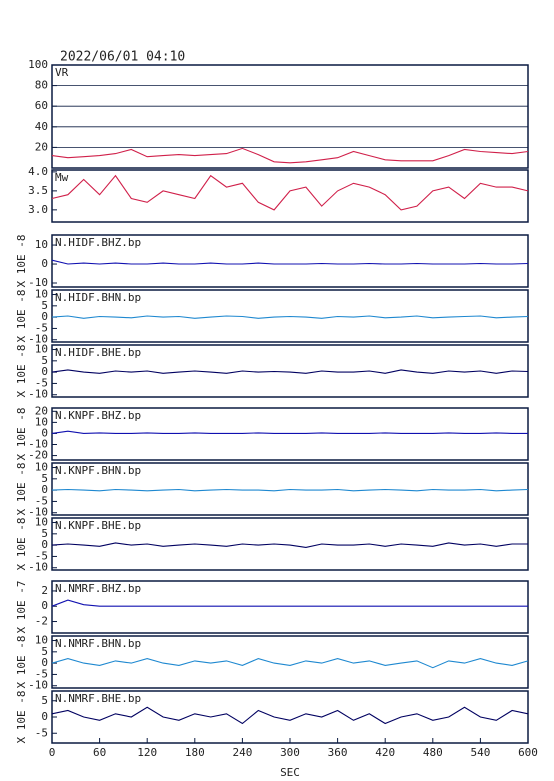  What do you see at coordinates (98, 352) in the screenshot?
I see `panel-label: N.HIDF.BHE.bp` at bounding box center [98, 352].